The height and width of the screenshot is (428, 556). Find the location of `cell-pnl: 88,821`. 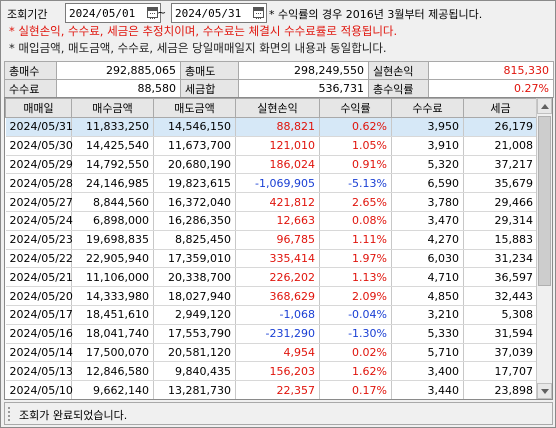

cell-pnl: 88,821 is located at coordinates (277, 127).